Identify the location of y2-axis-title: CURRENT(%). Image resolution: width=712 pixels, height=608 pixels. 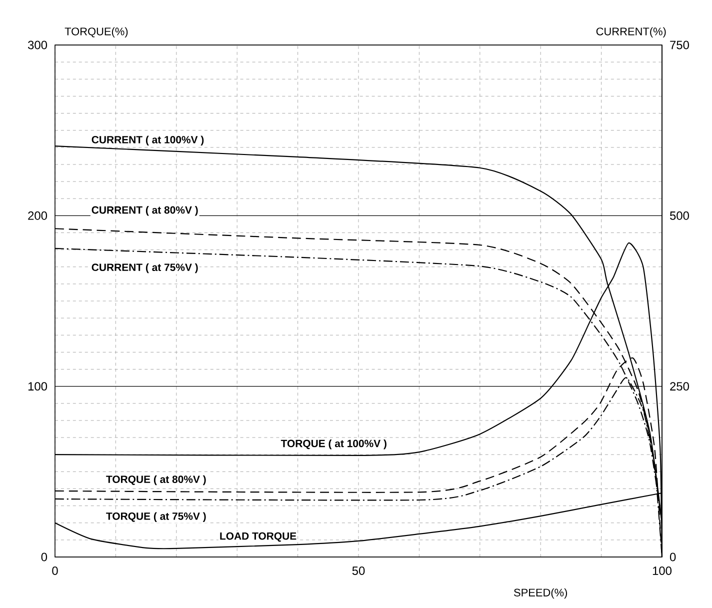
(631, 32).